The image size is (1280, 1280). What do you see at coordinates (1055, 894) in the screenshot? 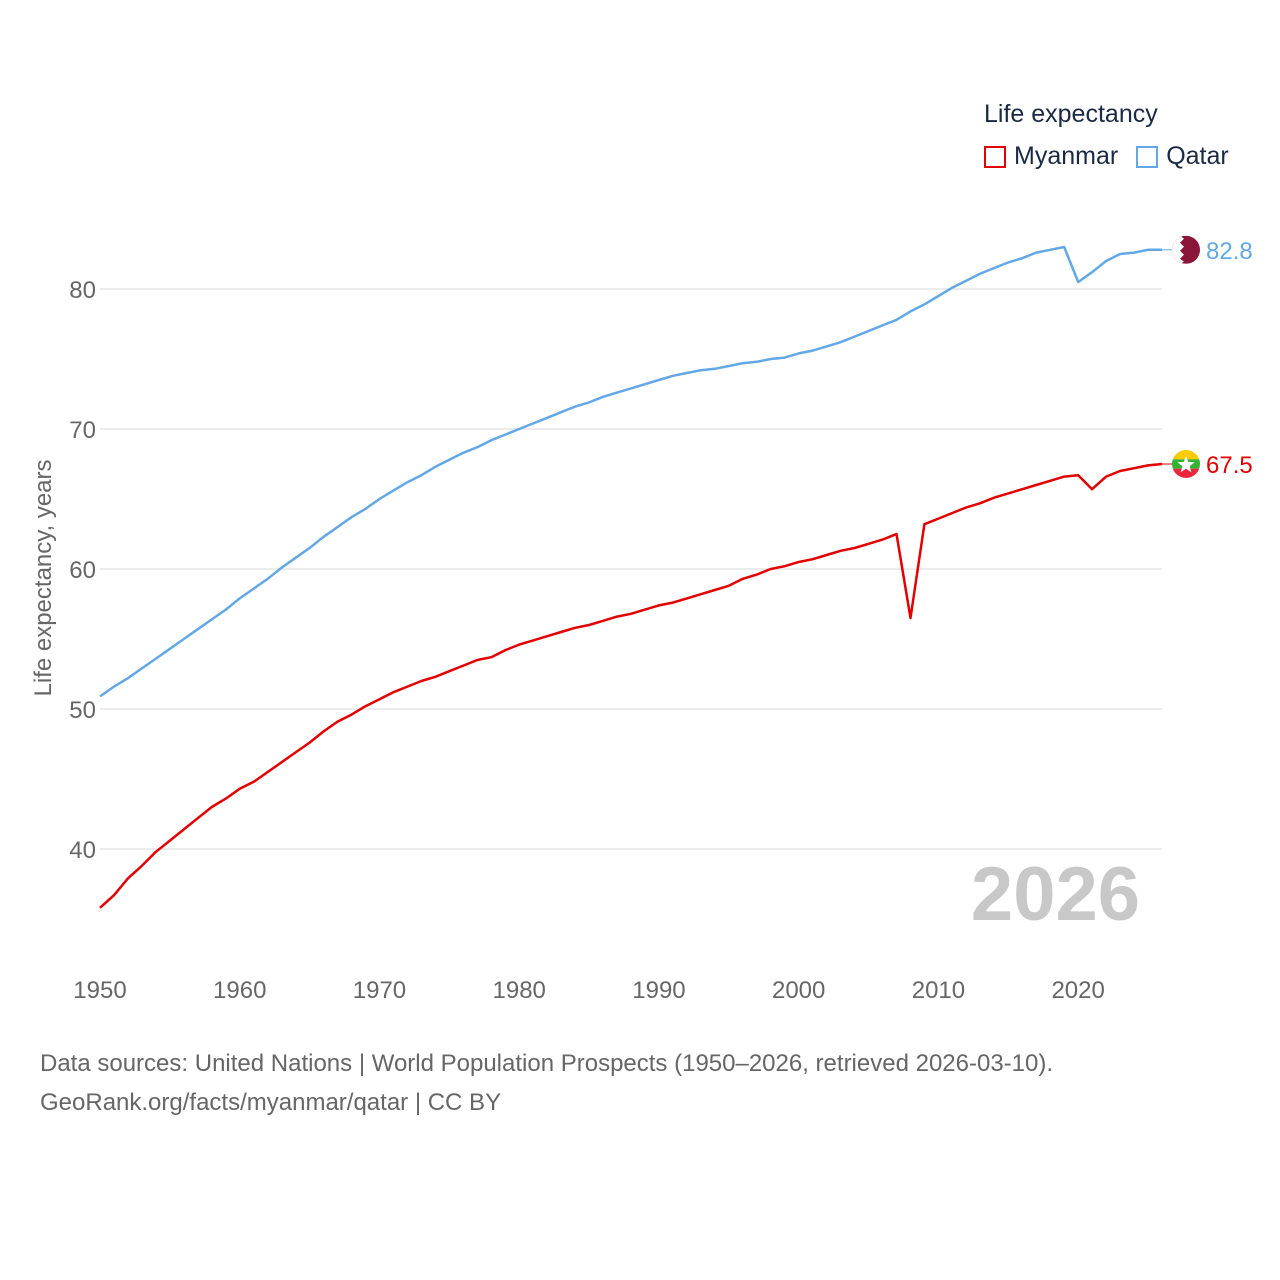
I see `year-watermark: 2026` at bounding box center [1055, 894].